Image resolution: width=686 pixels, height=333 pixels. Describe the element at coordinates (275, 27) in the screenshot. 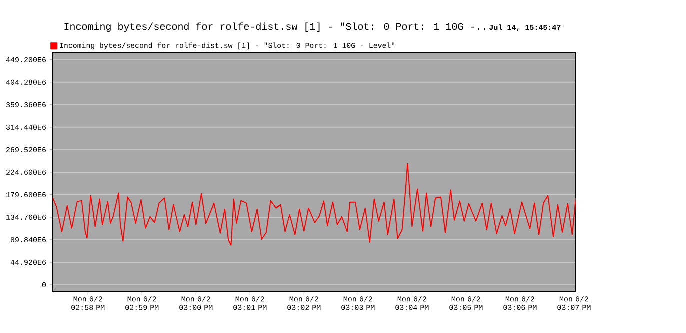

I see `chart-title: Incoming bytes/second for rolfe-dist.sw [1] - "Slot: 0 Port: 1 10G -..` at that location.